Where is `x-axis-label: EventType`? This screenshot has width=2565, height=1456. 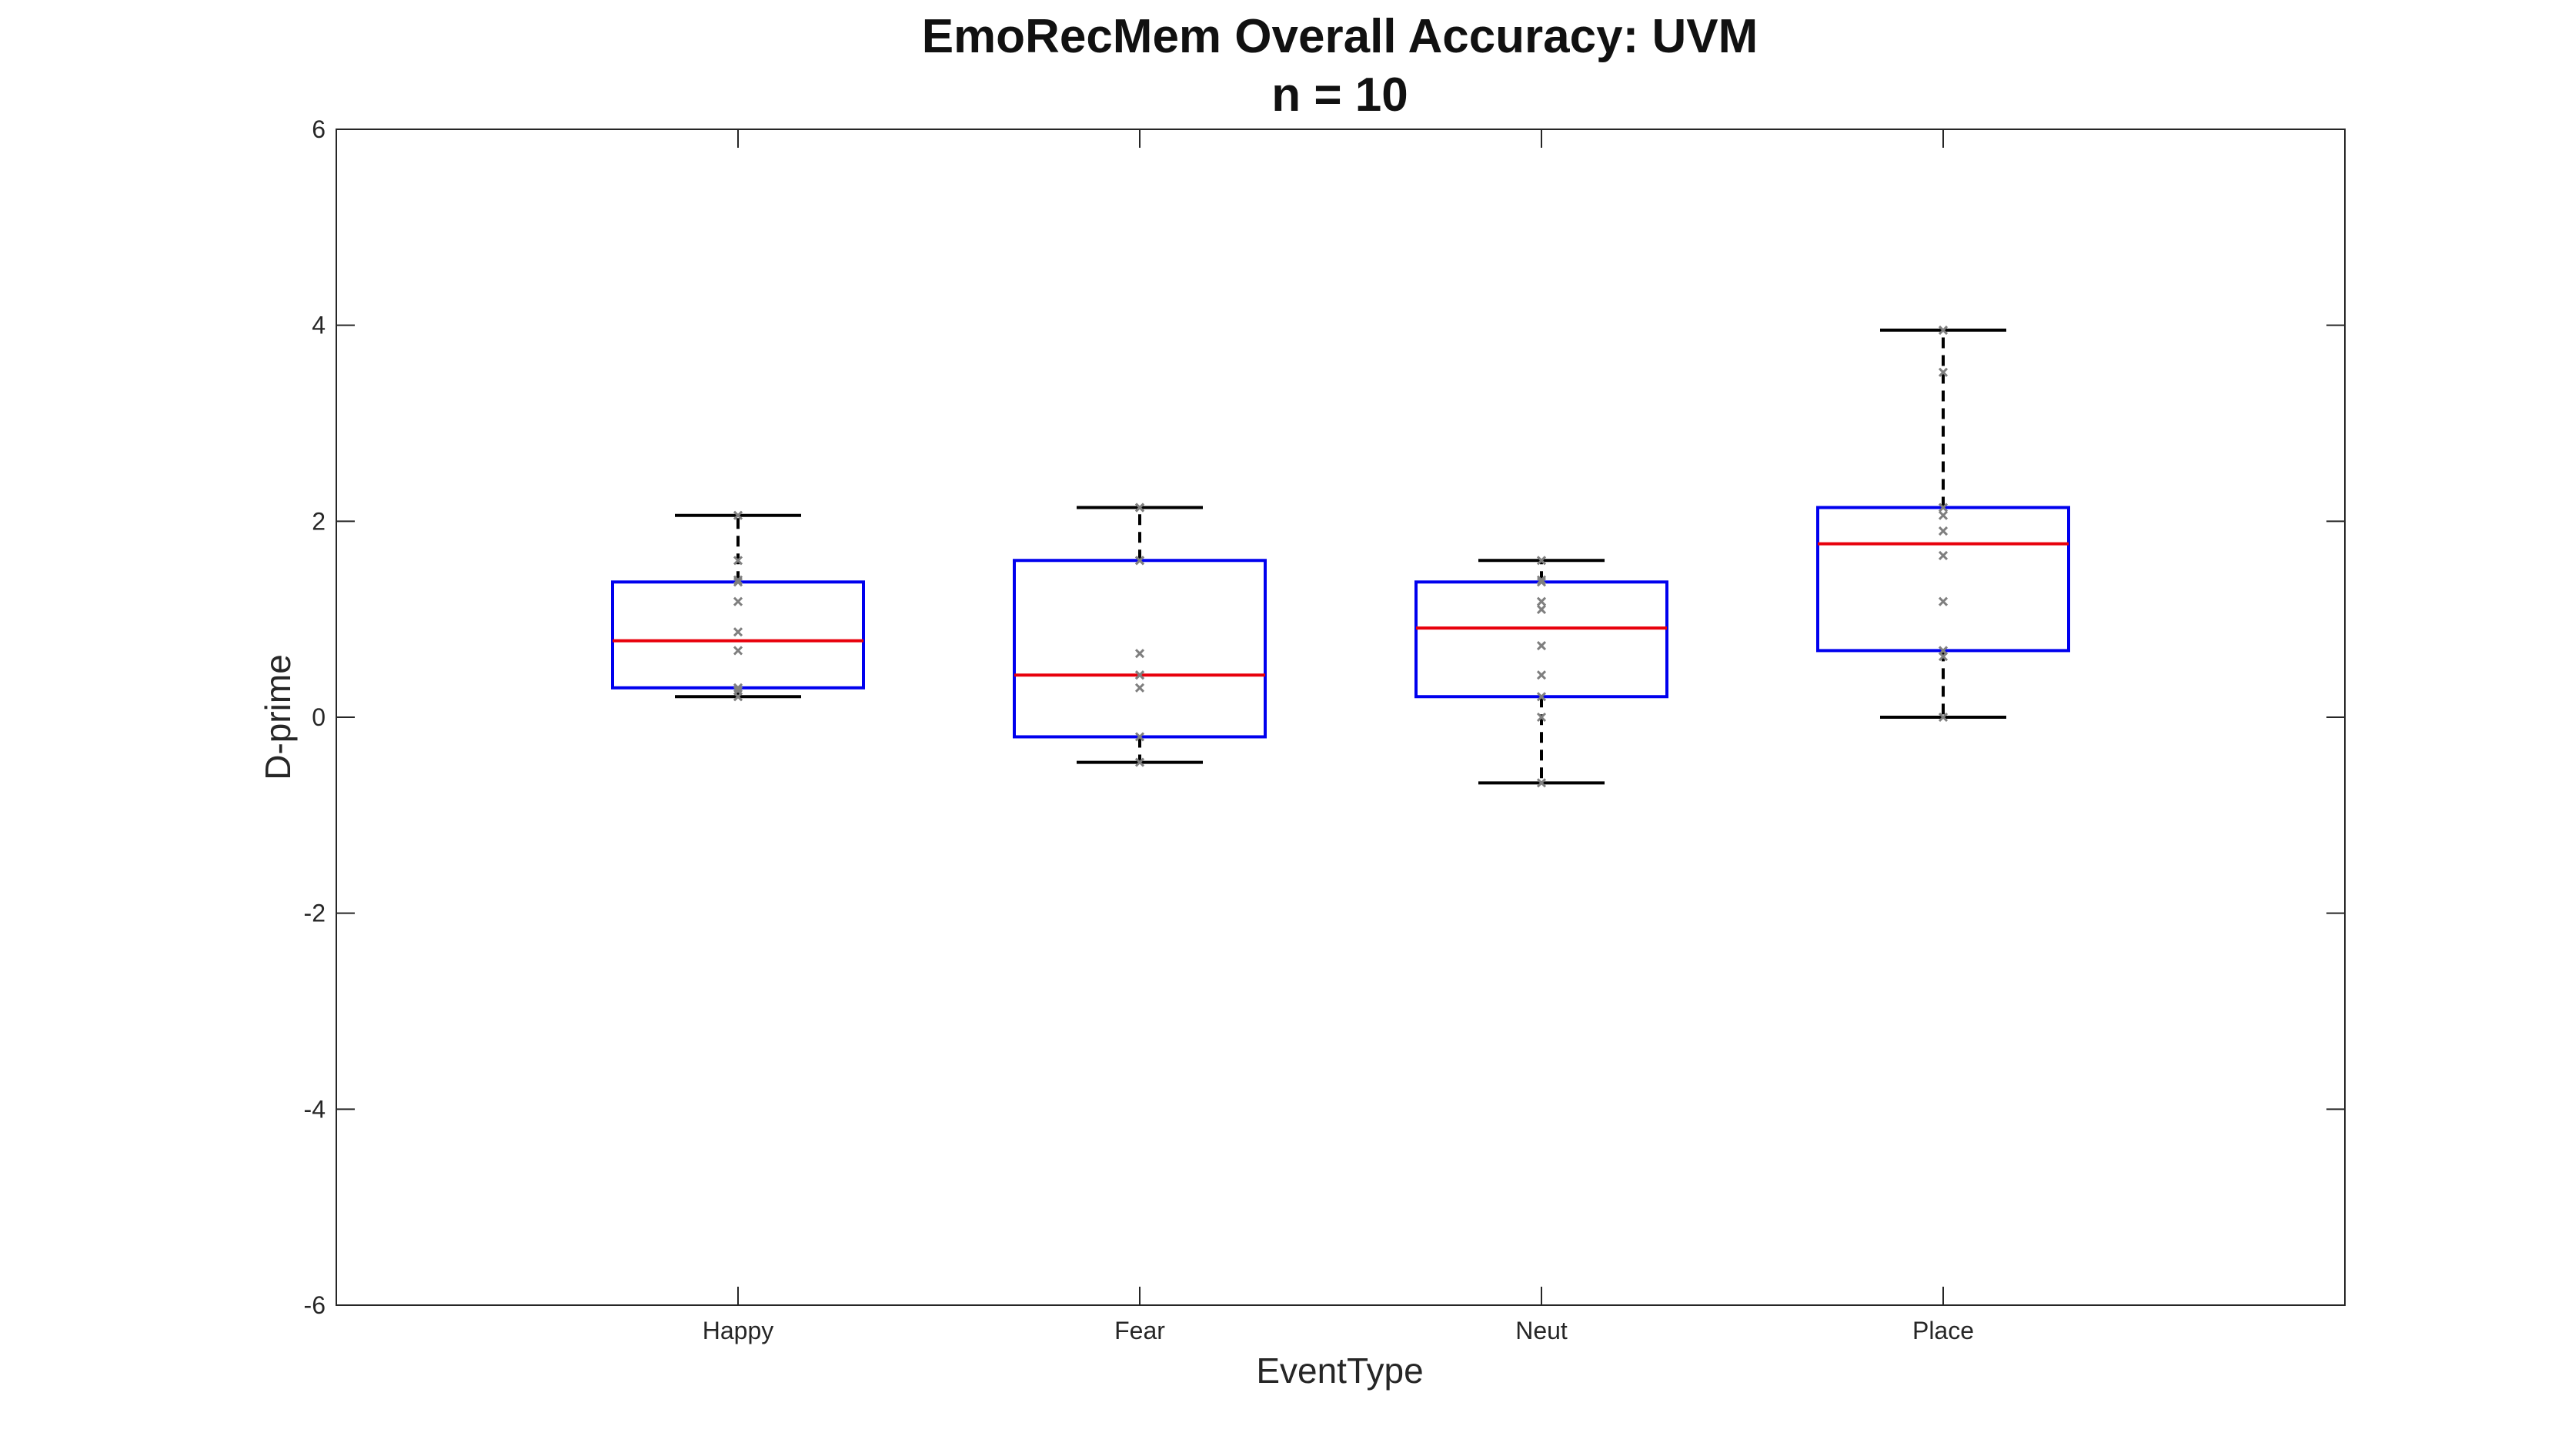 x-axis-label: EventType is located at coordinates (1339, 1371).